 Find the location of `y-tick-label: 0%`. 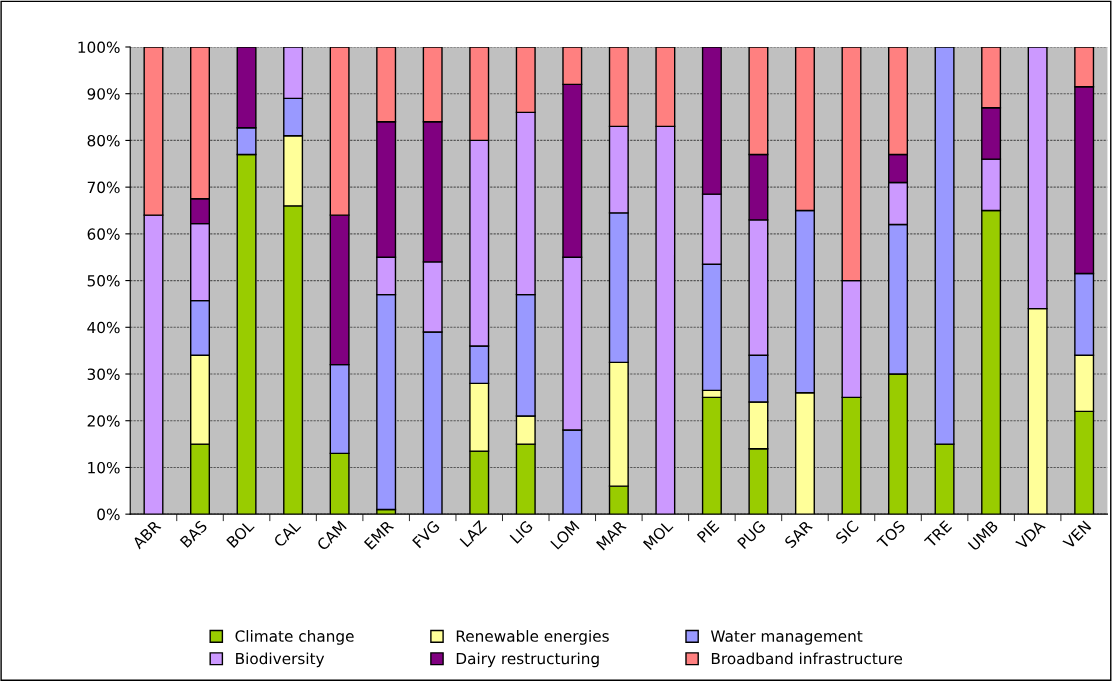

y-tick-label: 0% is located at coordinates (108, 514).